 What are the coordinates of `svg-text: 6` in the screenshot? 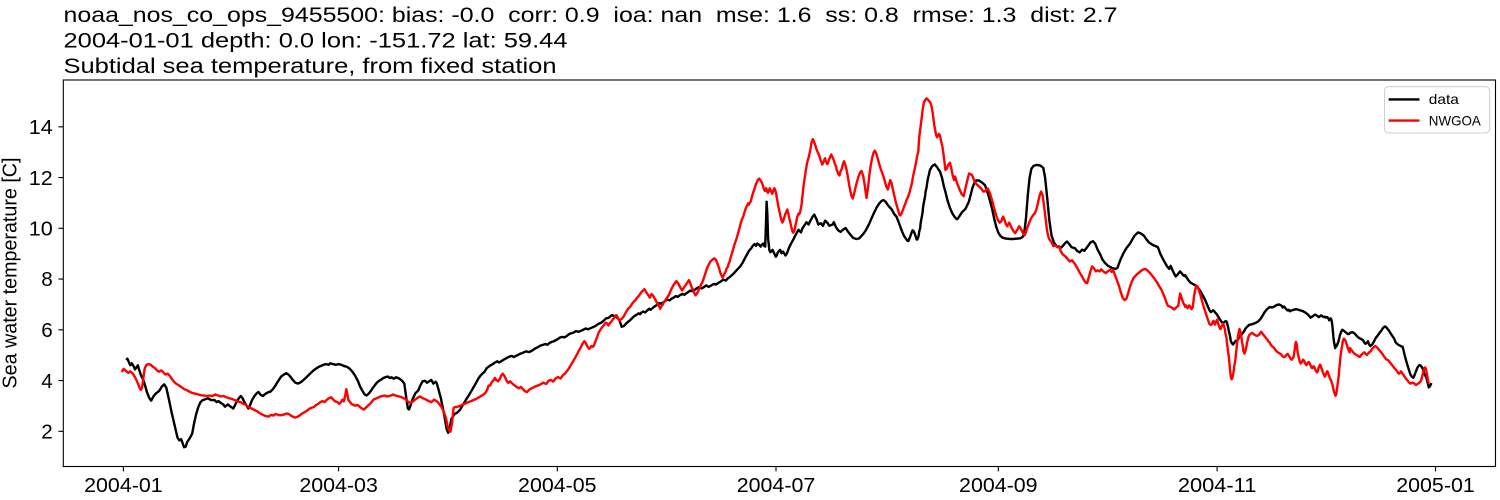 It's located at (47, 331).